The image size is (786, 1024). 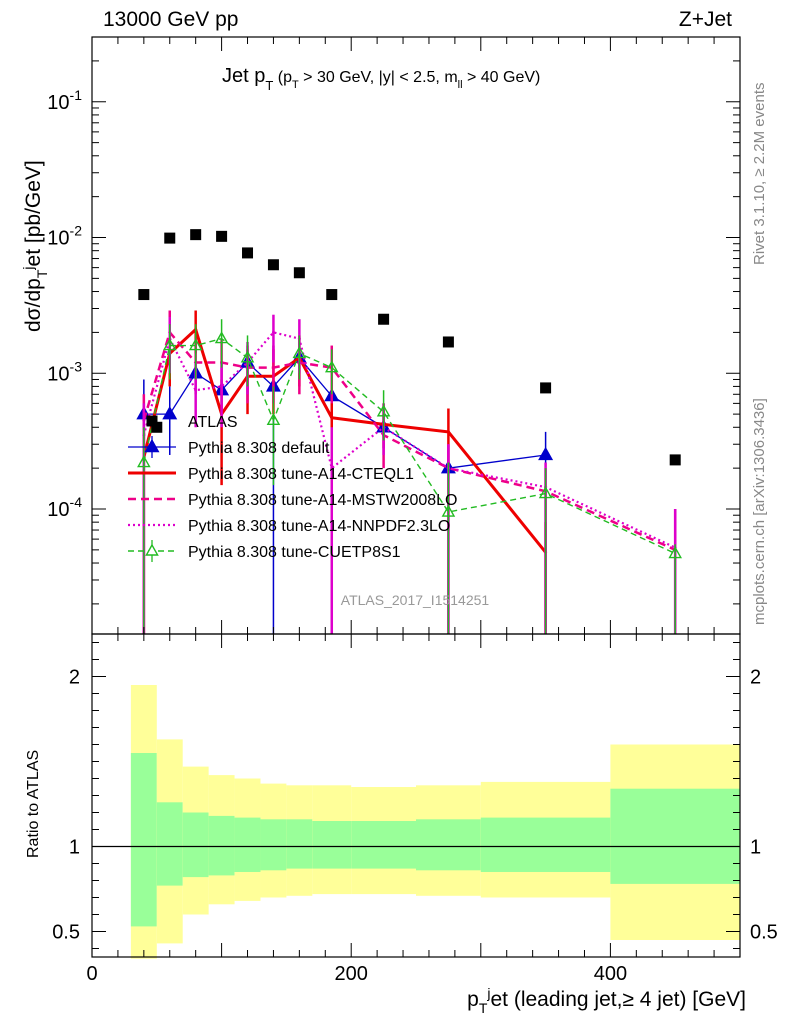 I want to click on legend-entry-mstw: Pythia 8.308 tune-A14-MSTW2008LO, so click(x=292, y=500).